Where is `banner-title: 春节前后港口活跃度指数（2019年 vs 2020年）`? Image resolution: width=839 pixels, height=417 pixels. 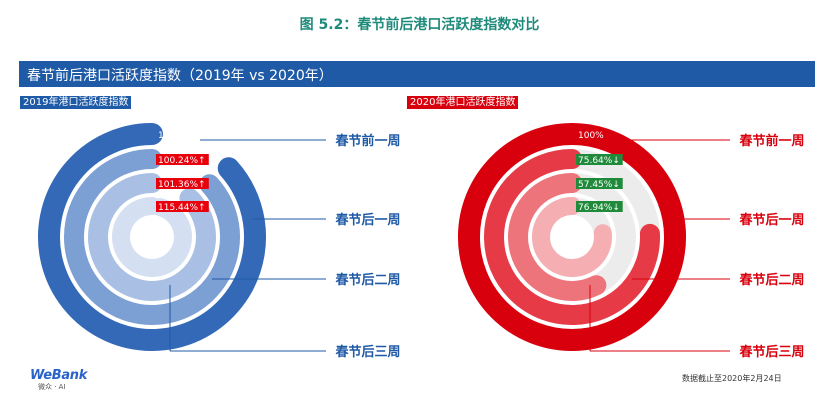
banner-title: 春节前后港口活跃度指数（2019年 vs 2020年） is located at coordinates (180, 76).